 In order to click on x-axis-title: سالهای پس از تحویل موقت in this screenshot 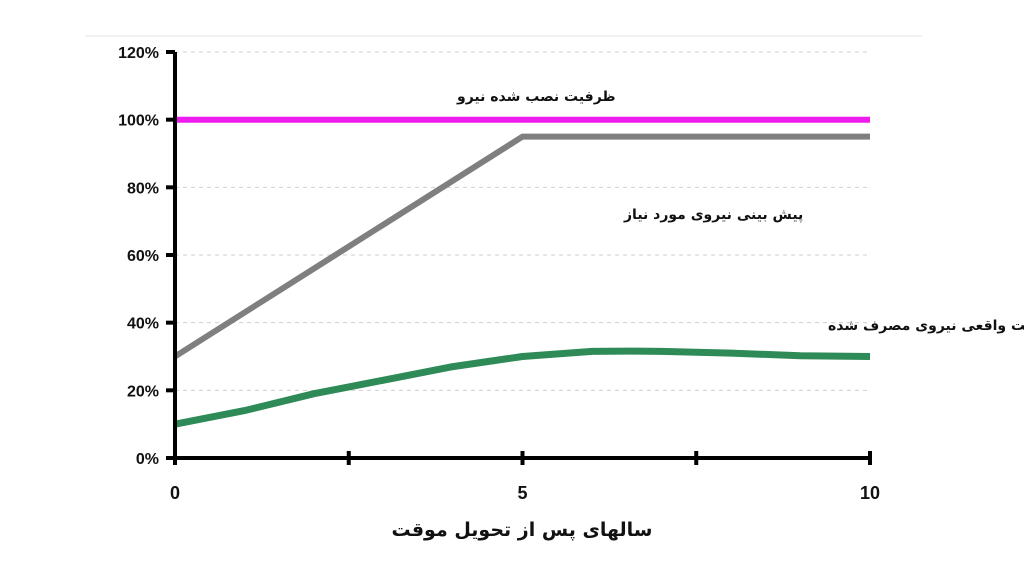, I will do `click(521, 530)`.